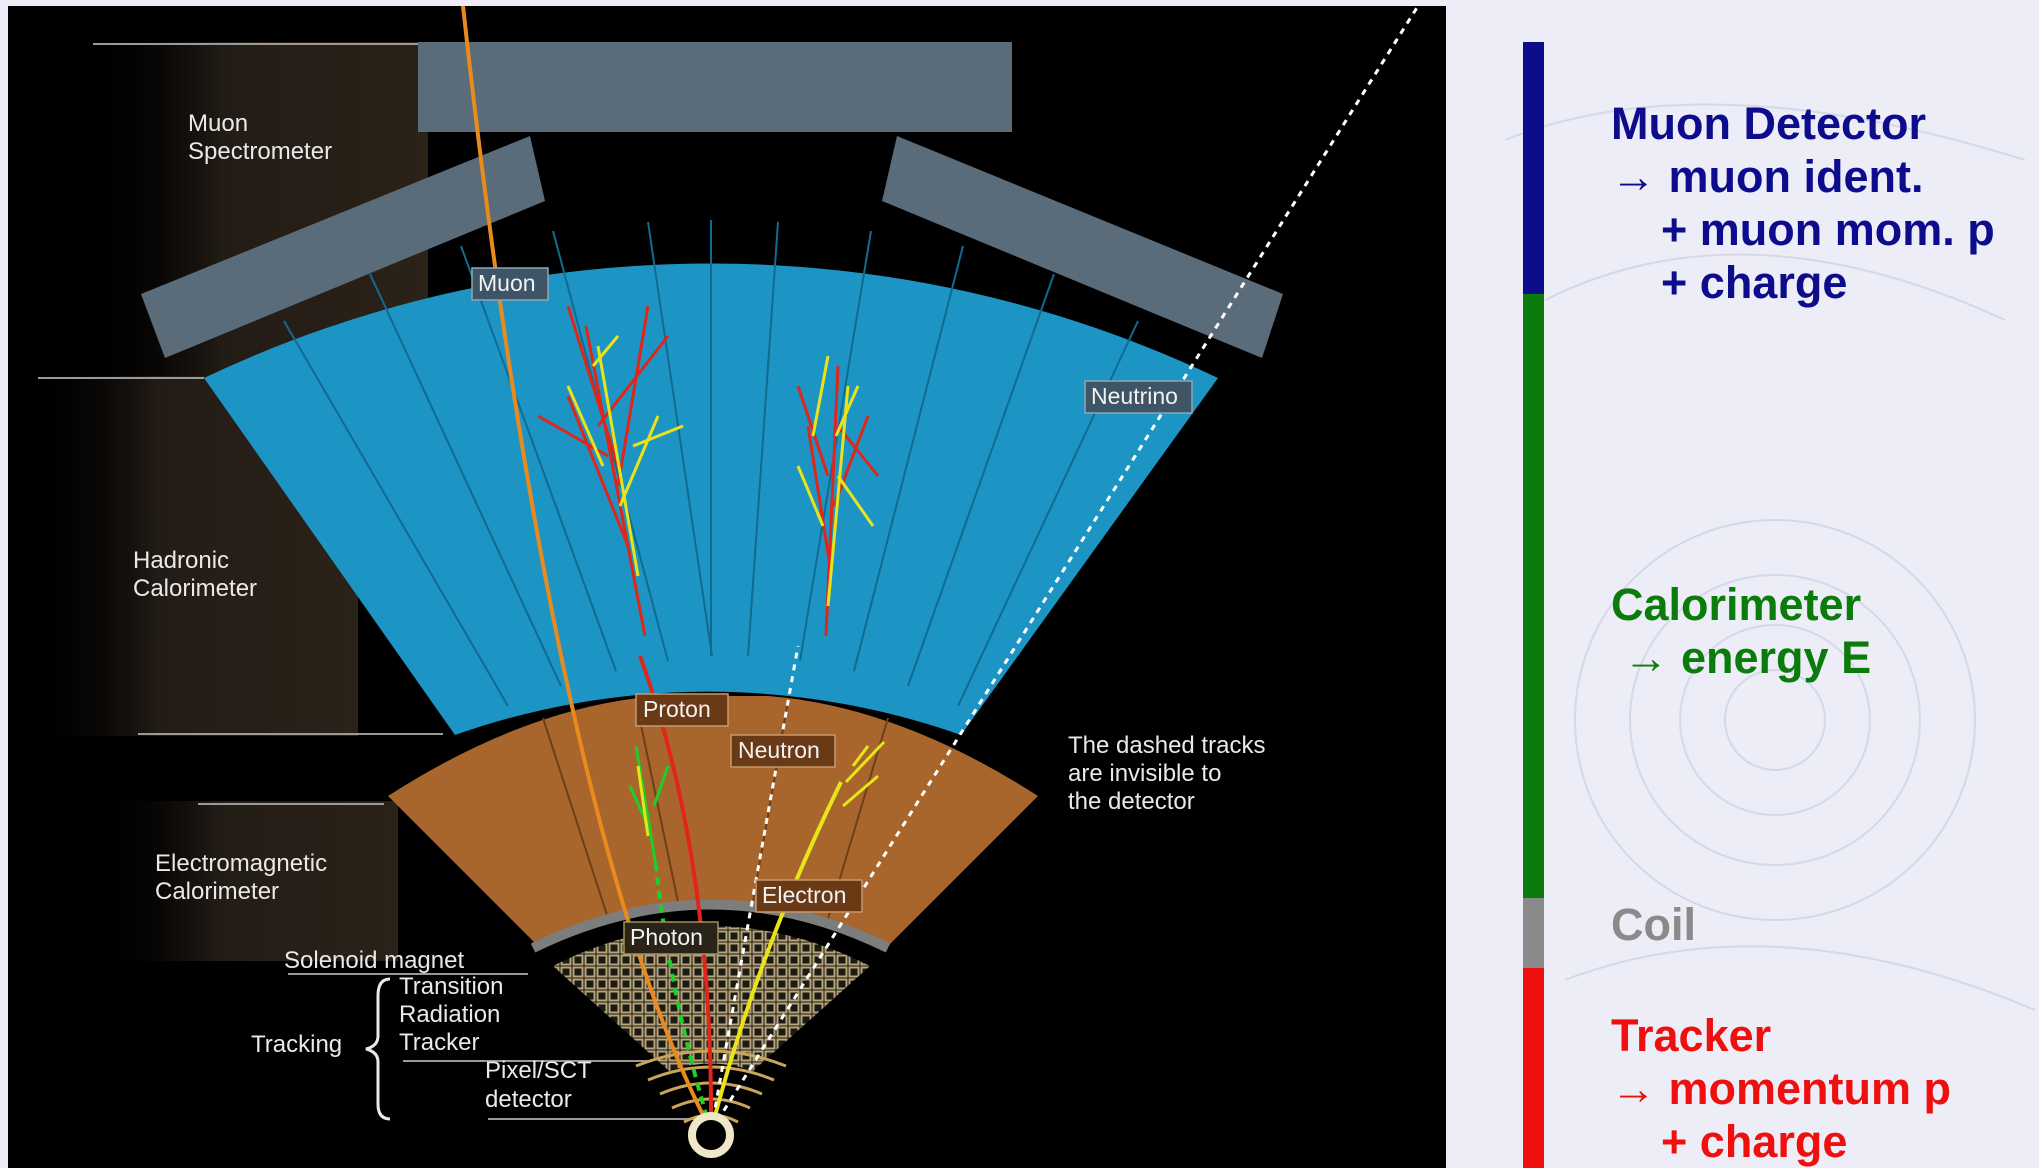  I want to click on tracking-label: Tracking, so click(296, 1044).